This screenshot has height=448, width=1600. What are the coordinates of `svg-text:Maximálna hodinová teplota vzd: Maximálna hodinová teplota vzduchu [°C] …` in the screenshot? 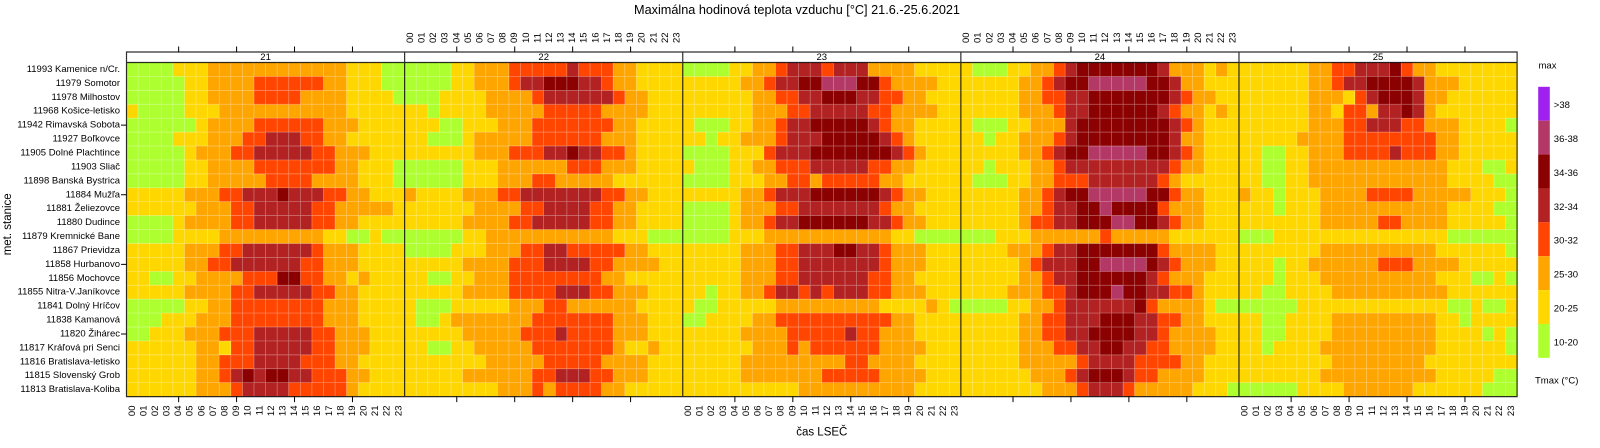 It's located at (797, 10).